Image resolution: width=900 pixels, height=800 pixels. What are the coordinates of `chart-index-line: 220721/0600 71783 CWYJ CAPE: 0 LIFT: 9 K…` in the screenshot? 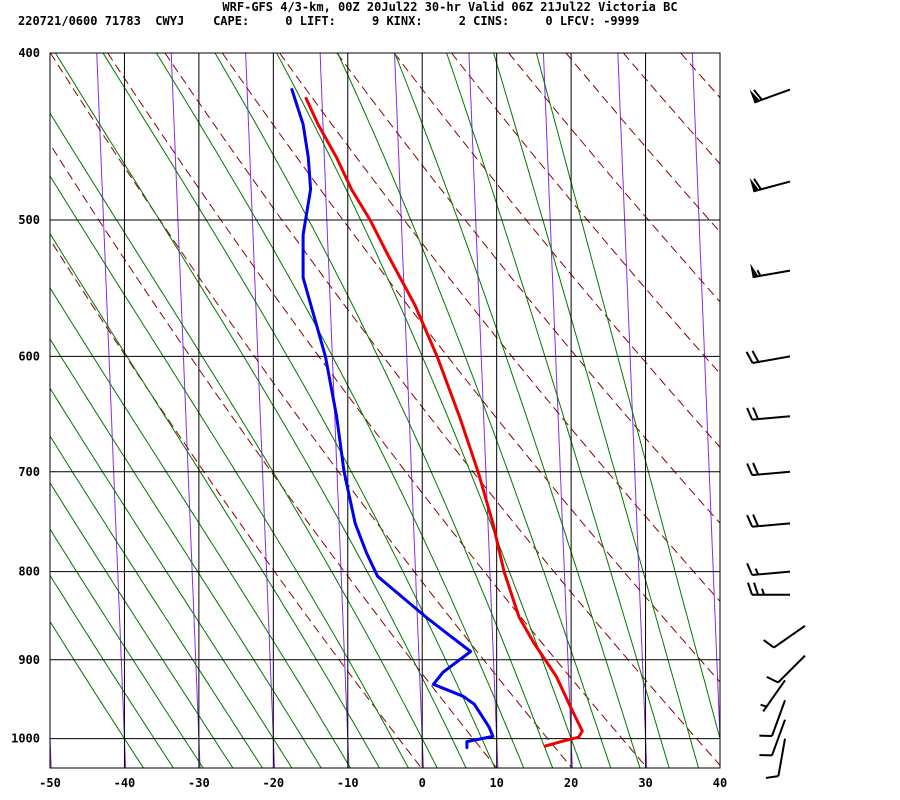 It's located at (329, 21).